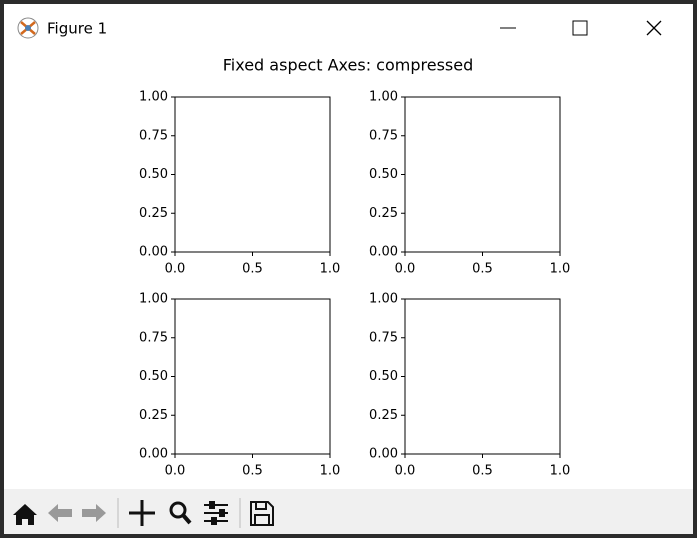 This screenshot has width=697, height=542. What do you see at coordinates (142, 513) in the screenshot?
I see `pan-button` at bounding box center [142, 513].